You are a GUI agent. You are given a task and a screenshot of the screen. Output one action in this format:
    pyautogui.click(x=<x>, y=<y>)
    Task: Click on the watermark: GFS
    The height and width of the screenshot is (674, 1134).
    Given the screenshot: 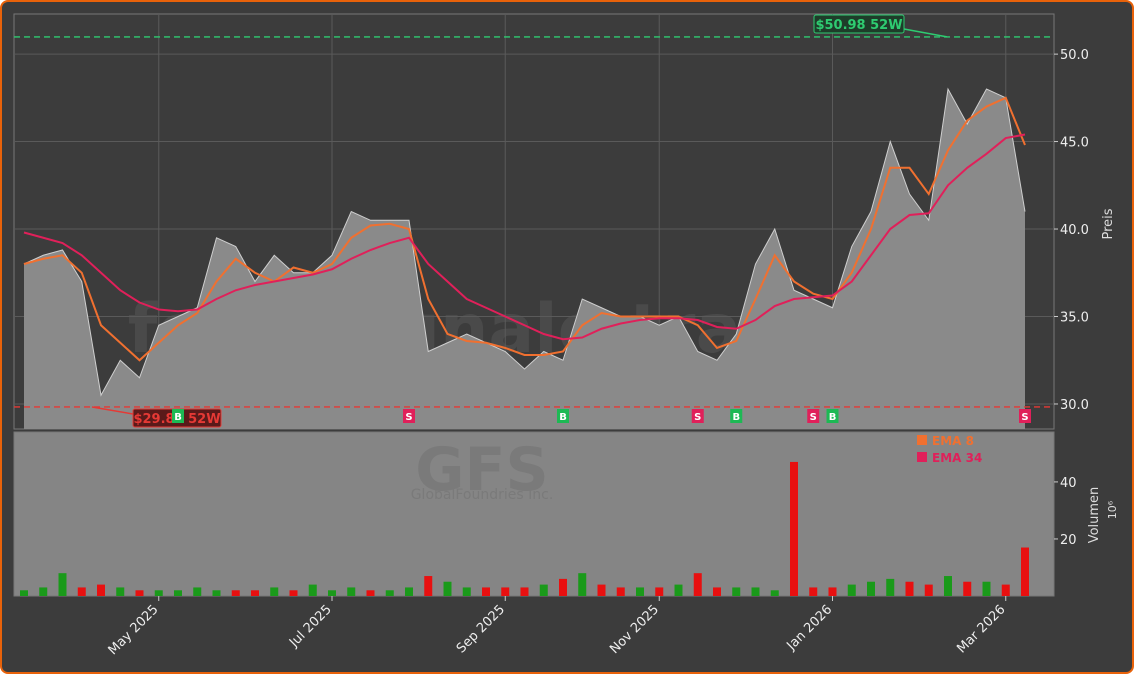 What is the action you would take?
    pyautogui.click(x=481, y=470)
    